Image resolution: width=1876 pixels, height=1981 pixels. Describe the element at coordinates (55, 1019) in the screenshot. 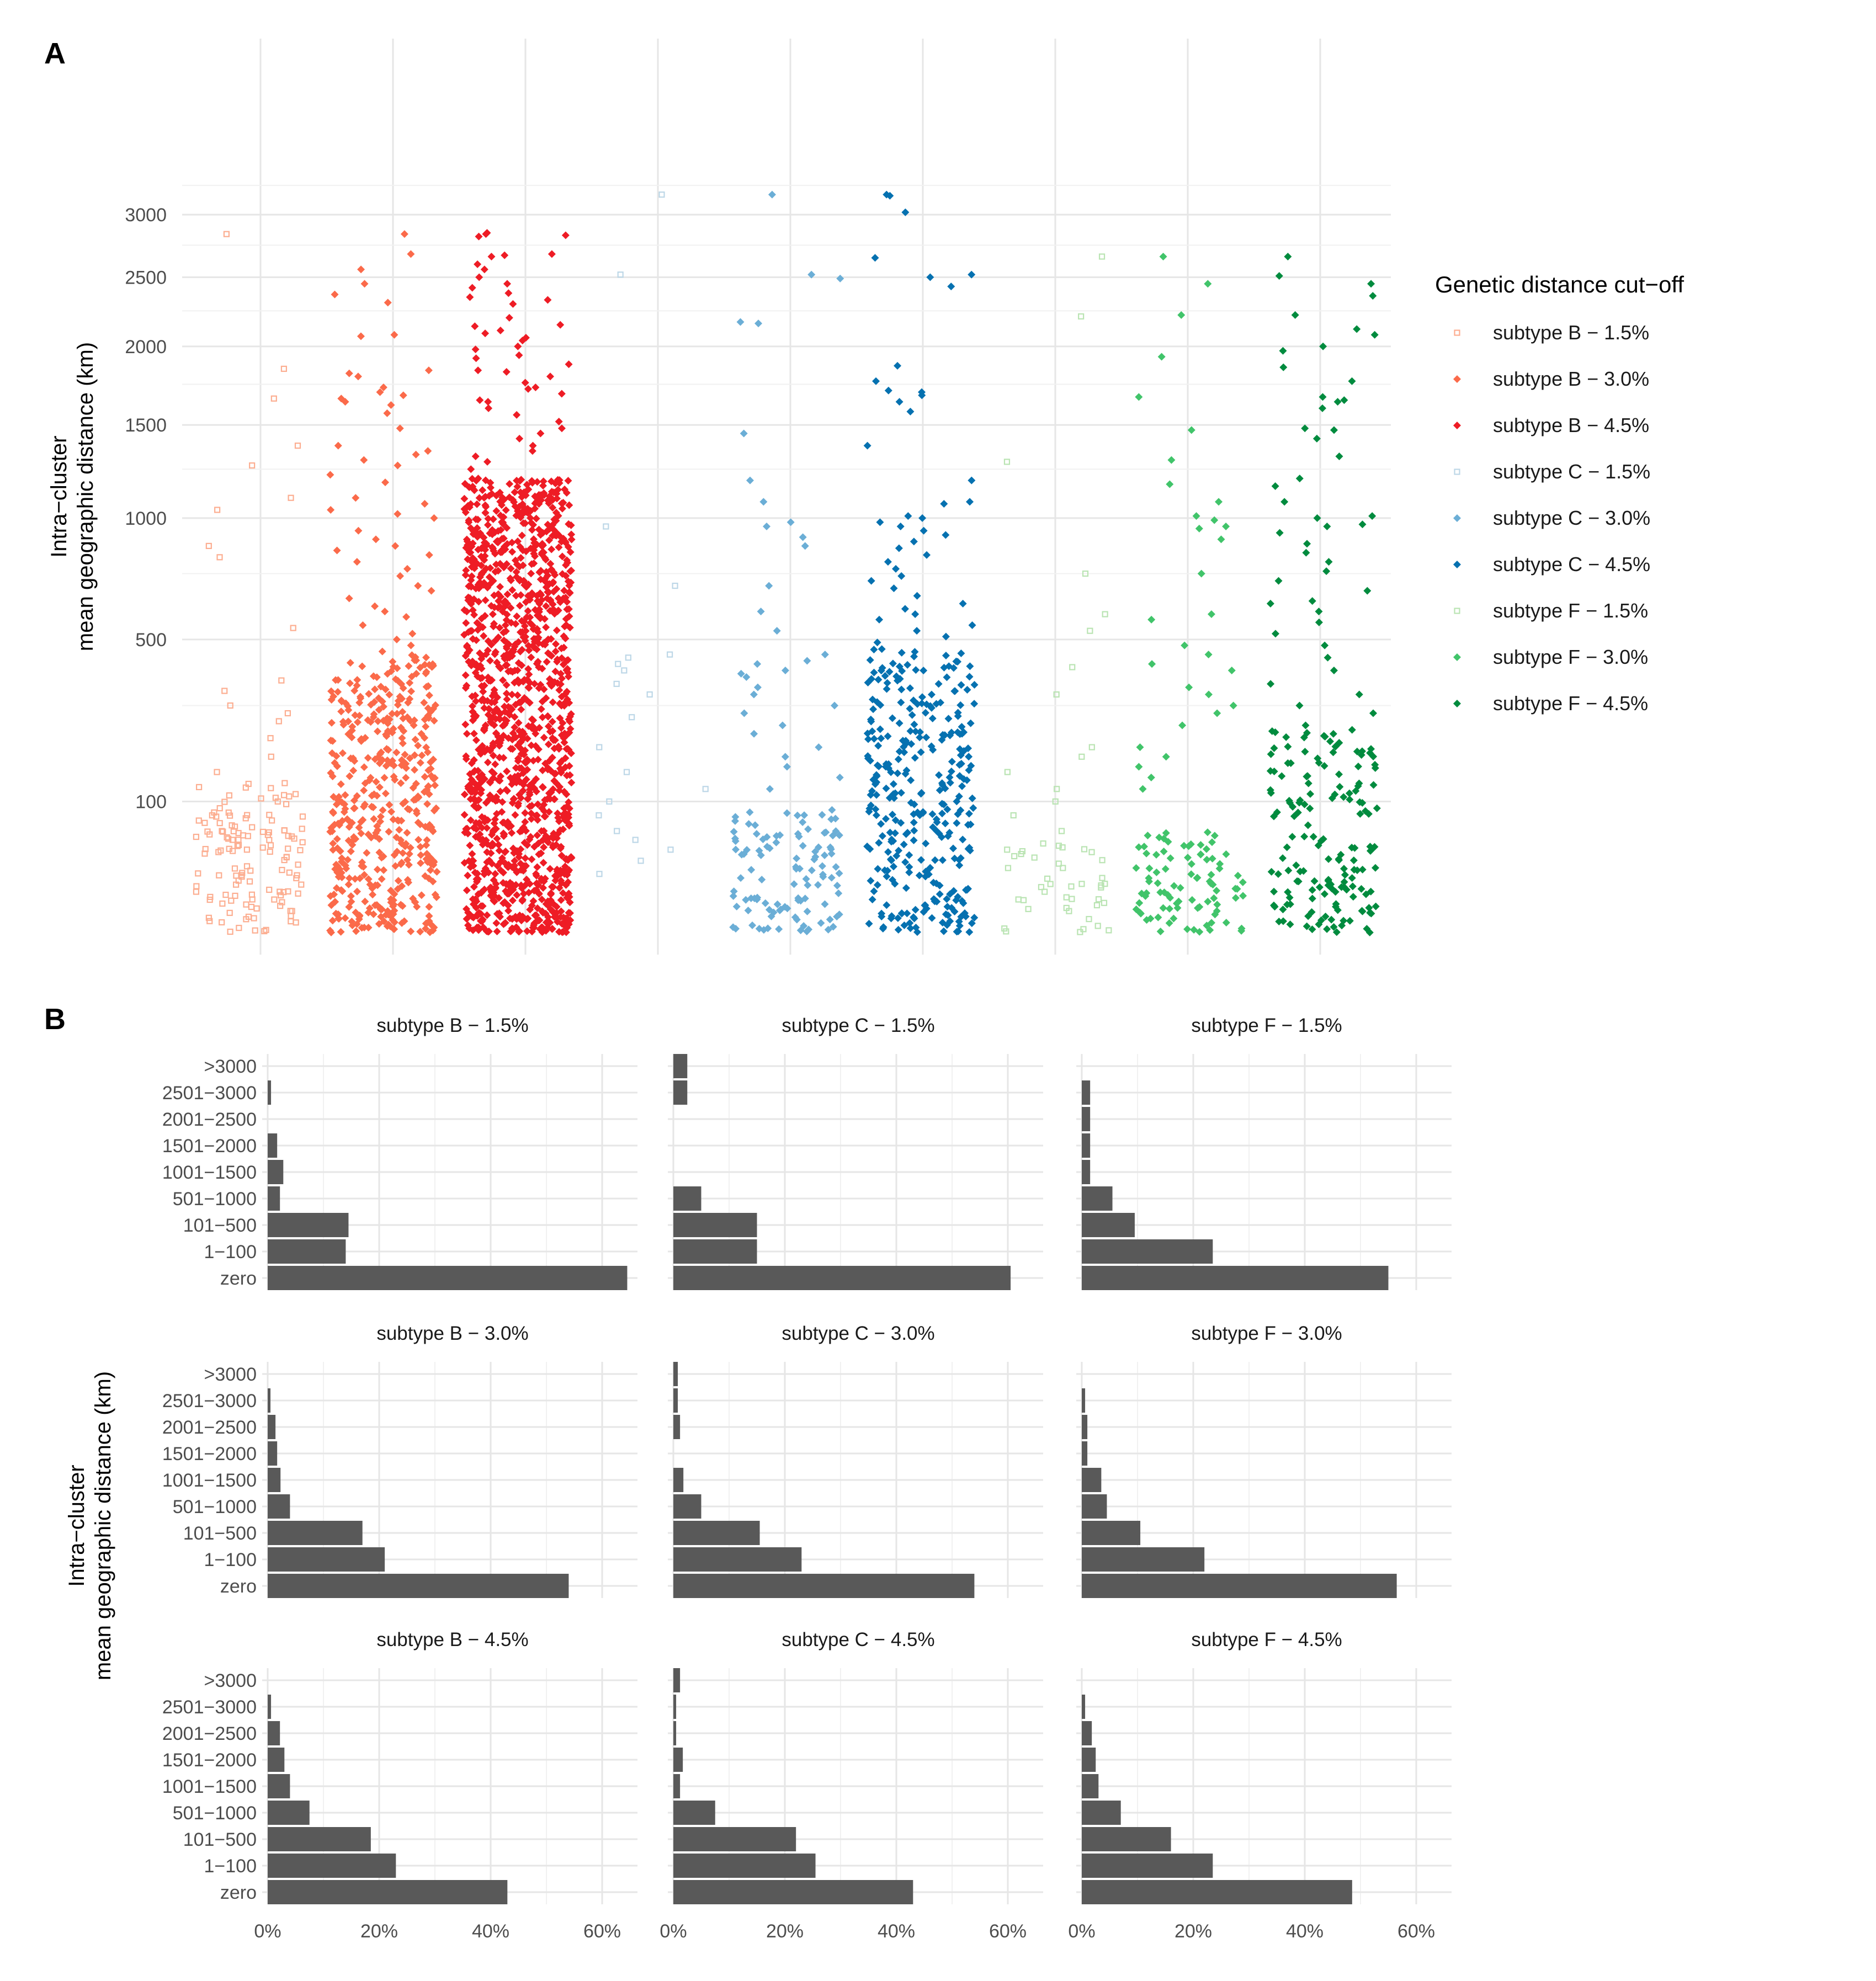

I see `panel-b-letter: B` at that location.